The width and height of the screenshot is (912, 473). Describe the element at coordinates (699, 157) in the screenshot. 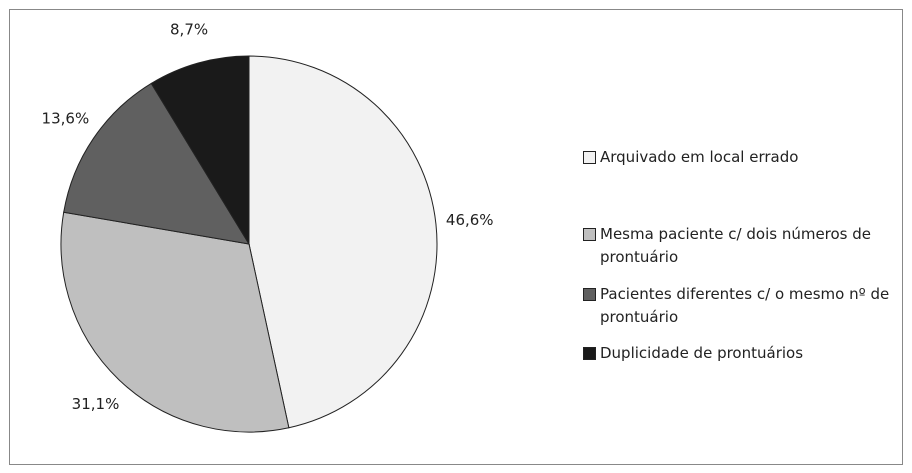

I see `legend-label: Arquivado em local errado` at that location.